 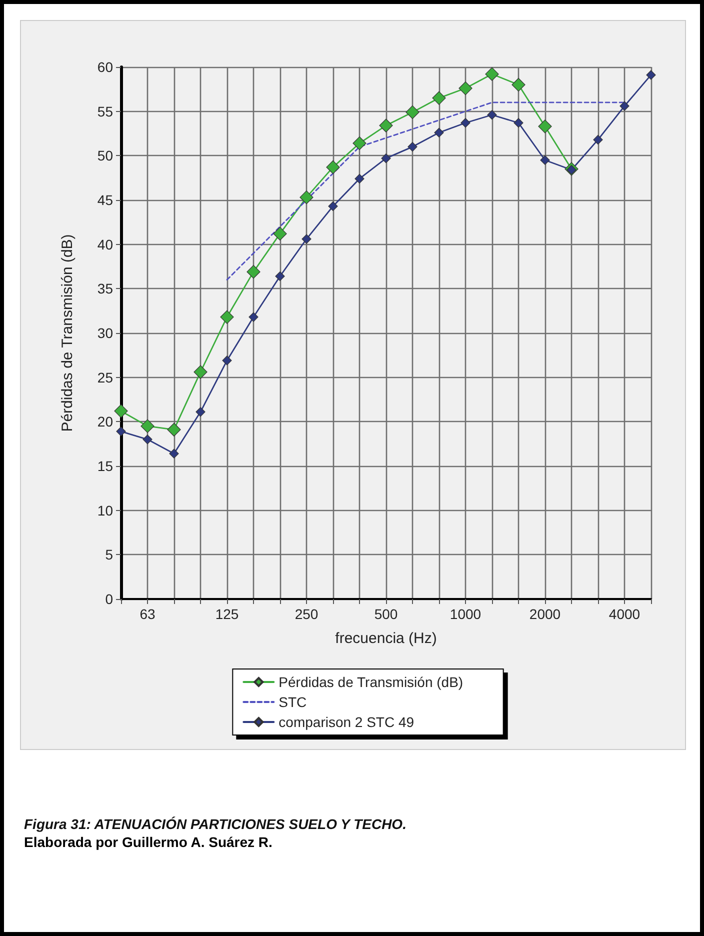 What do you see at coordinates (148, 614) in the screenshot?
I see `x-tick-label: 63` at bounding box center [148, 614].